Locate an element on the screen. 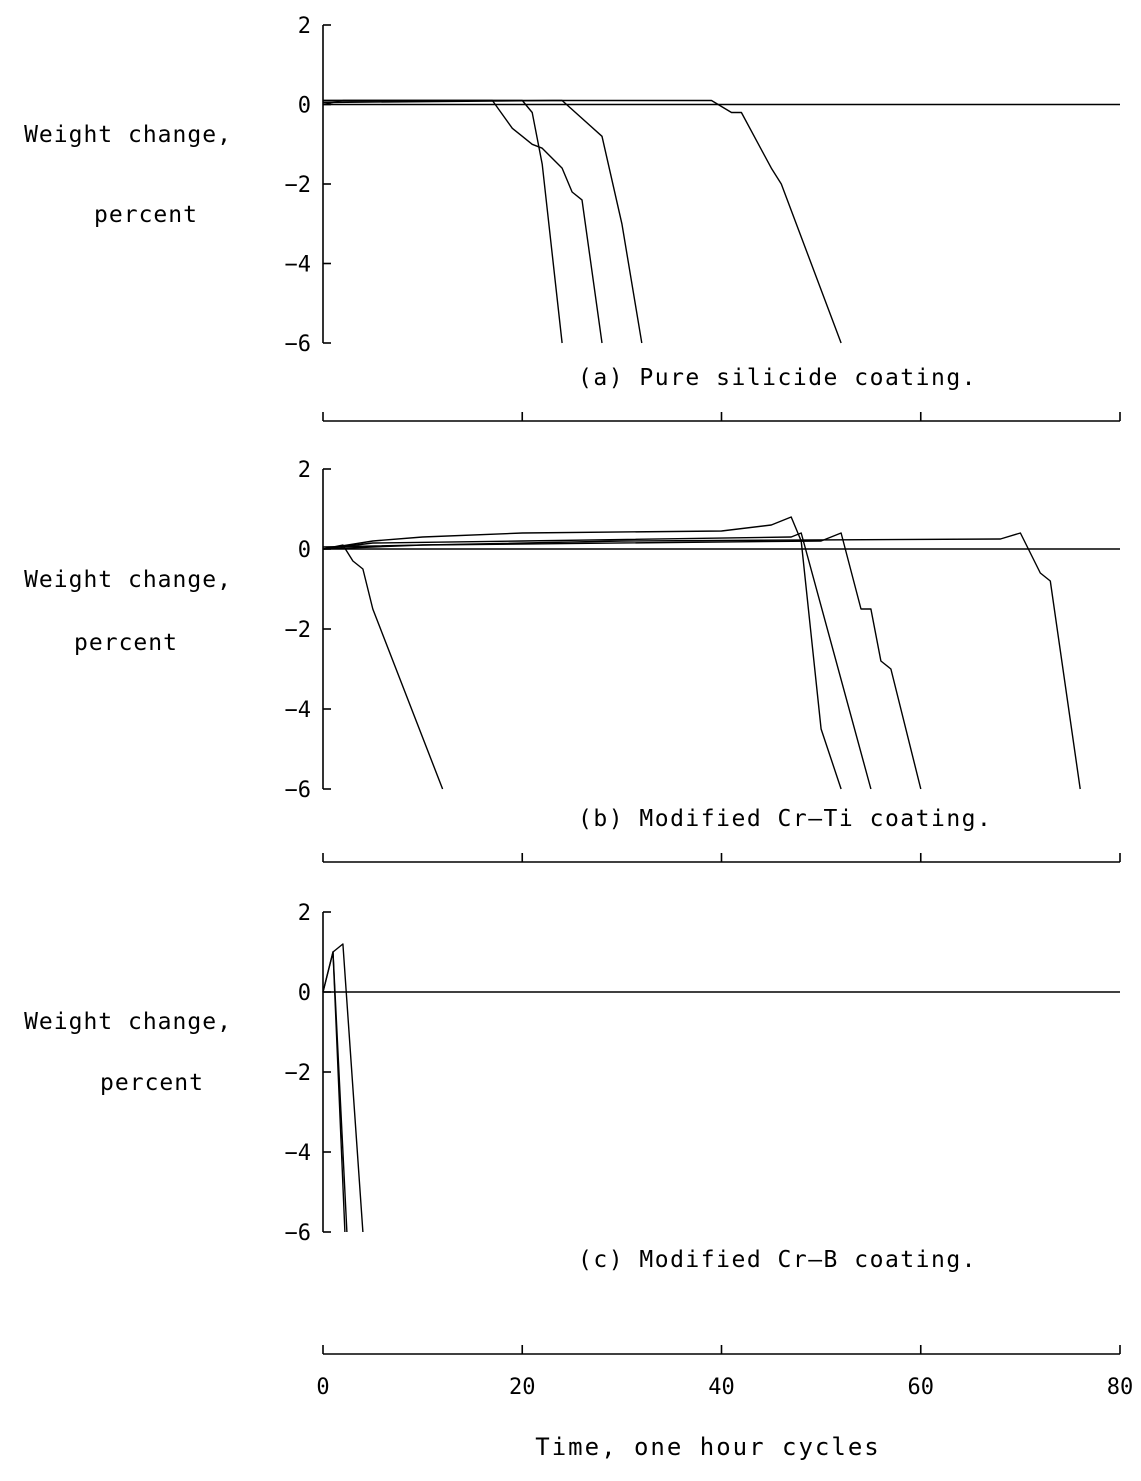 The image size is (1141, 1481). panel-caption: (a) Pure silicide coating. is located at coordinates (777, 378).